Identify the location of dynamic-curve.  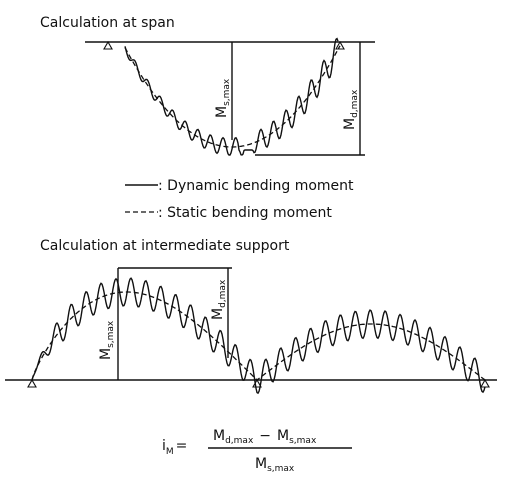
(231, 96).